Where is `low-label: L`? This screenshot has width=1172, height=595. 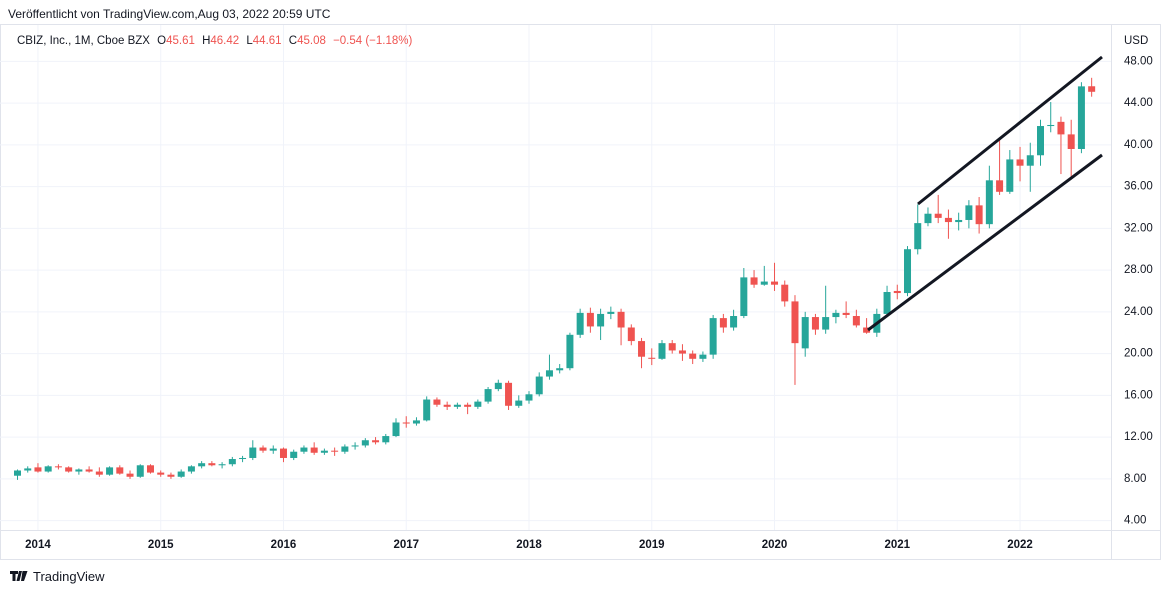 low-label: L is located at coordinates (249, 41).